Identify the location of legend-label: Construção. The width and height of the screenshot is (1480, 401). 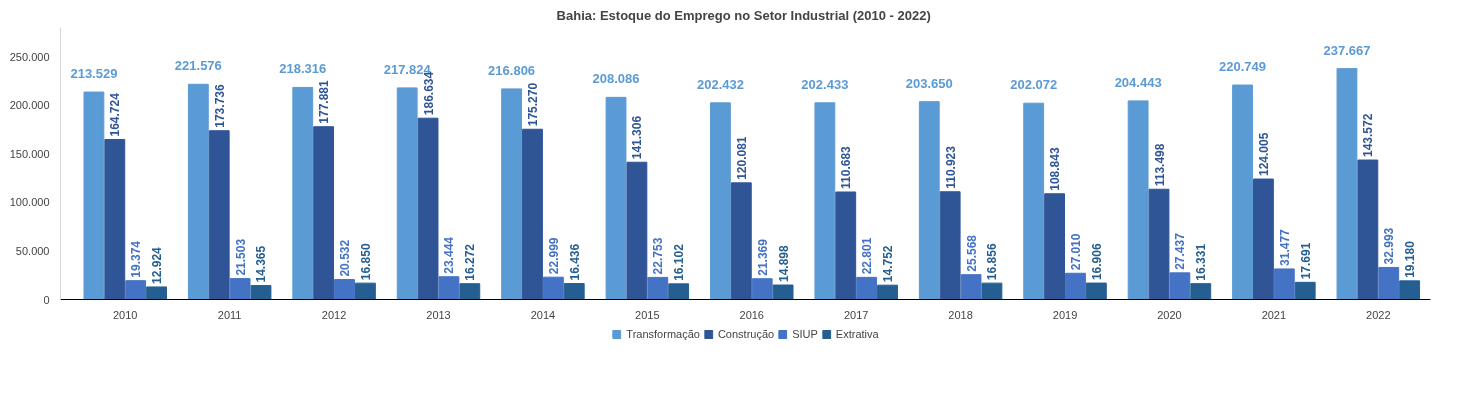
(746, 334).